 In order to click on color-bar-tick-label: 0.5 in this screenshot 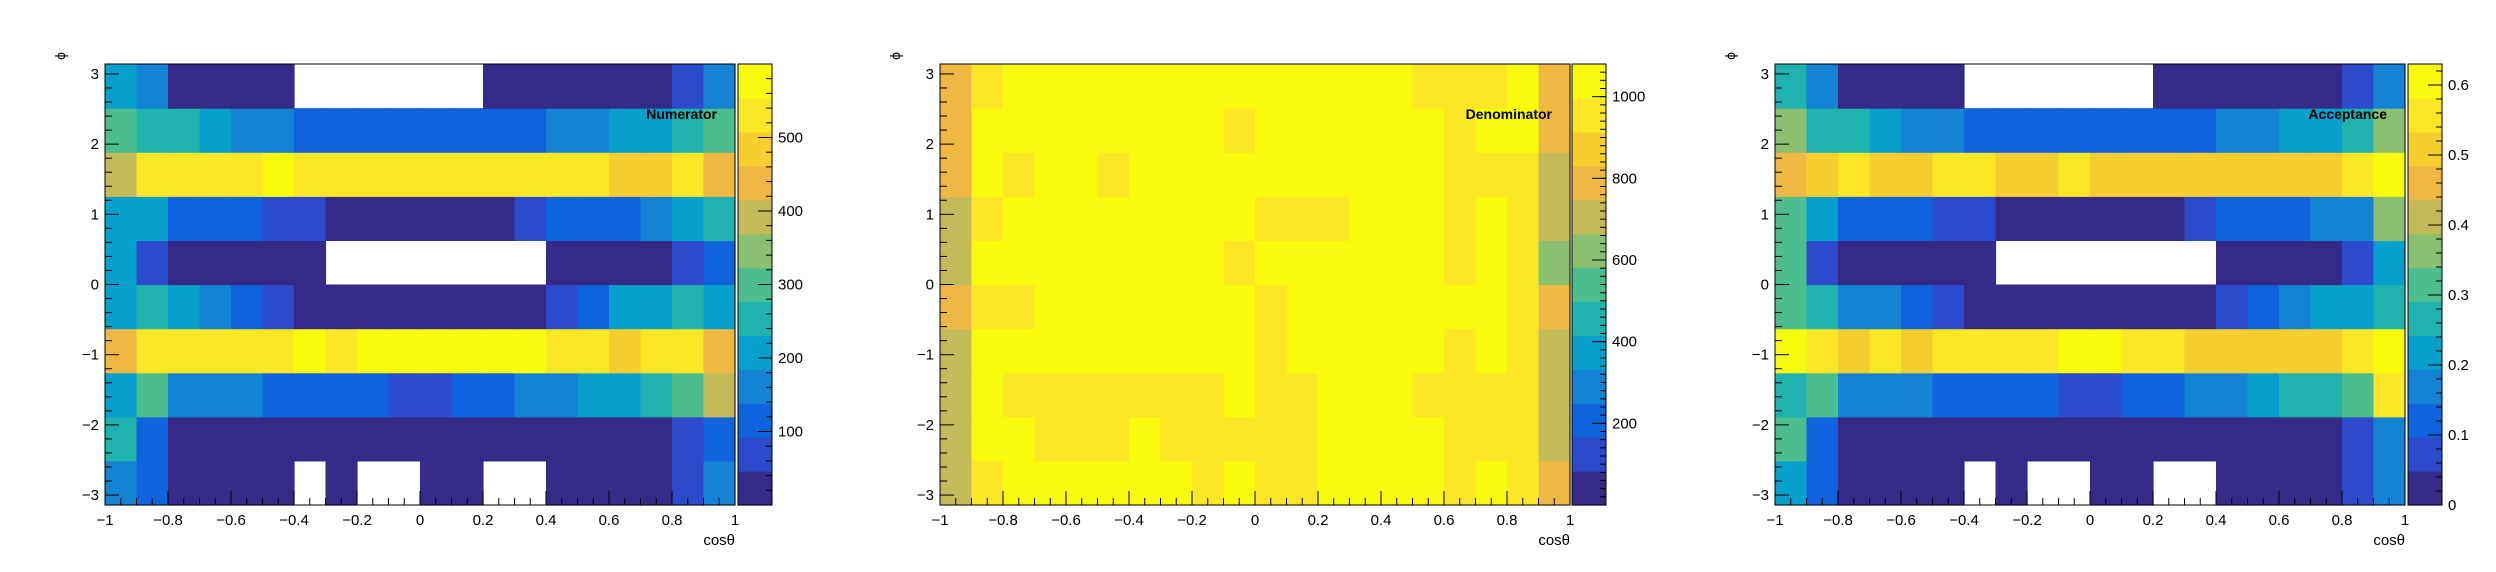, I will do `click(2458, 155)`.